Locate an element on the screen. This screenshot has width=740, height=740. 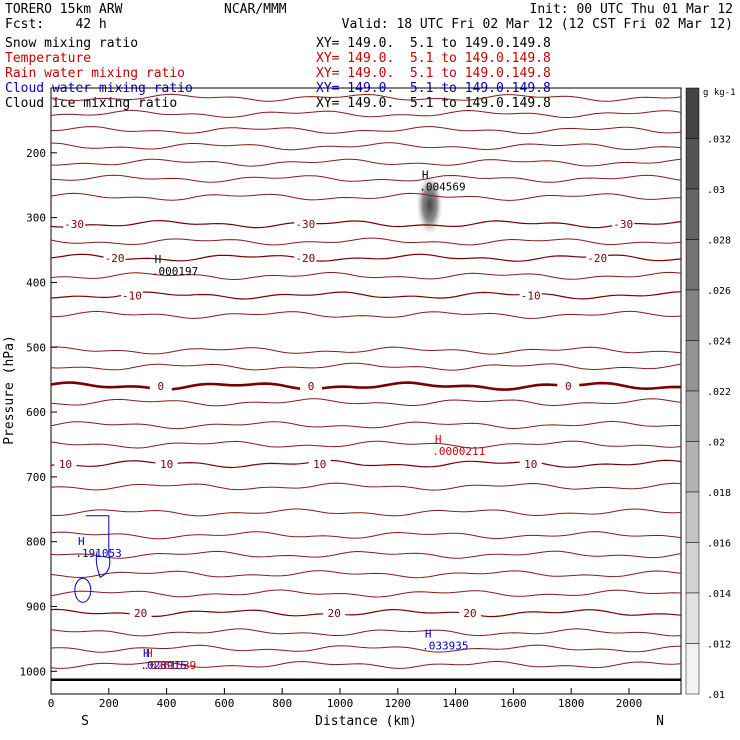
contour-label: 0 is located at coordinates (568, 386).